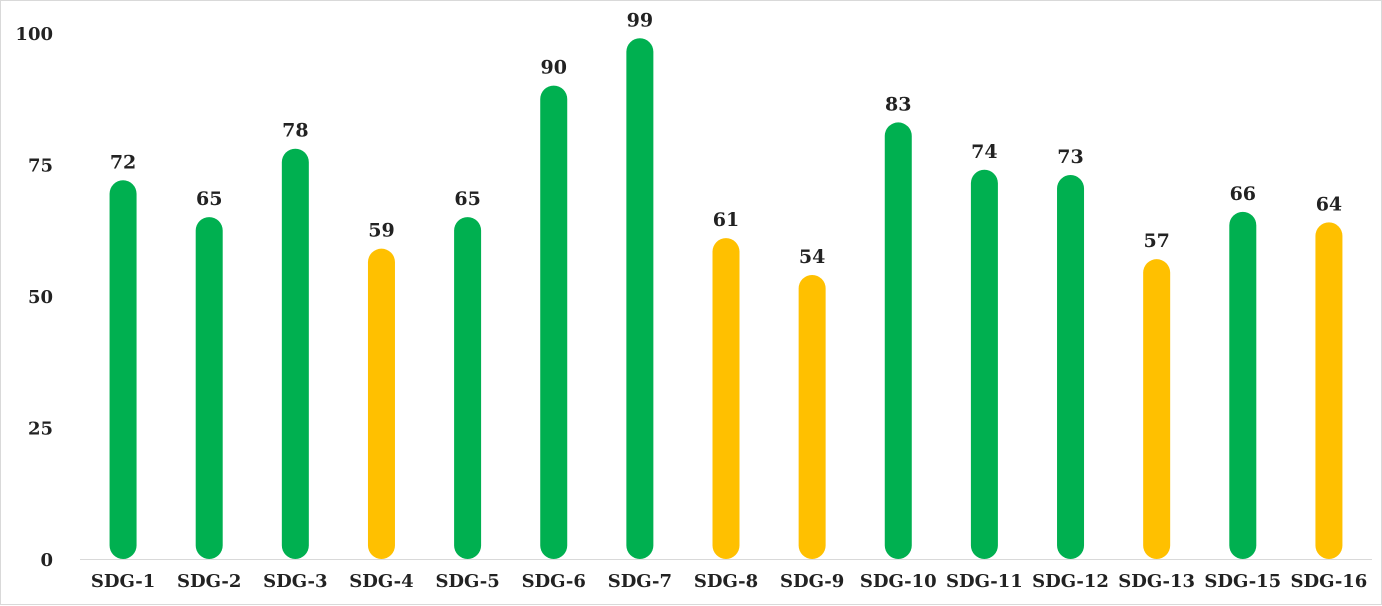  I want to click on data-label: 64, so click(1329, 204).